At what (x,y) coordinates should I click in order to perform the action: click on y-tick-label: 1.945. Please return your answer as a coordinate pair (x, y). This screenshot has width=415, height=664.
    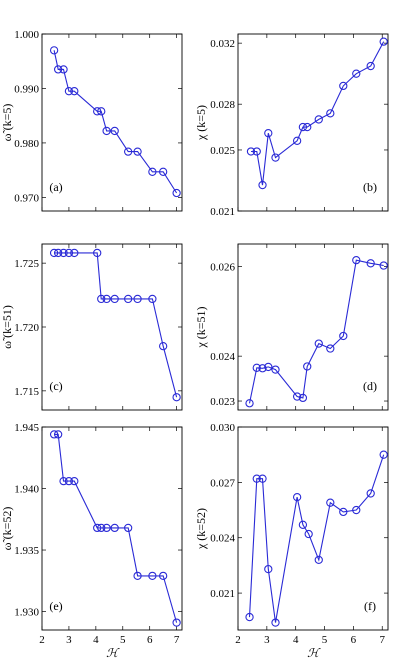
    Looking at the image, I should click on (26, 428).